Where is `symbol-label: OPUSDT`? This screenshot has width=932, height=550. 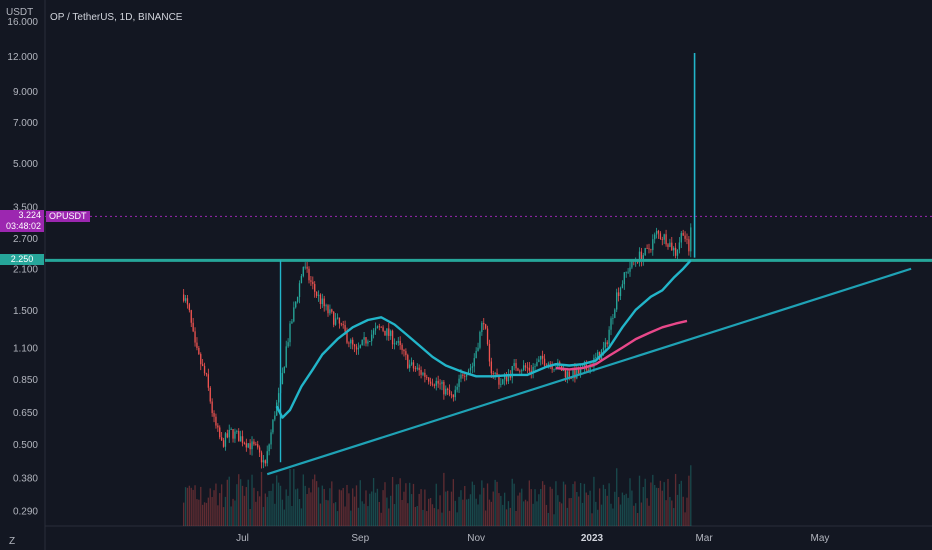 symbol-label: OPUSDT is located at coordinates (68, 217).